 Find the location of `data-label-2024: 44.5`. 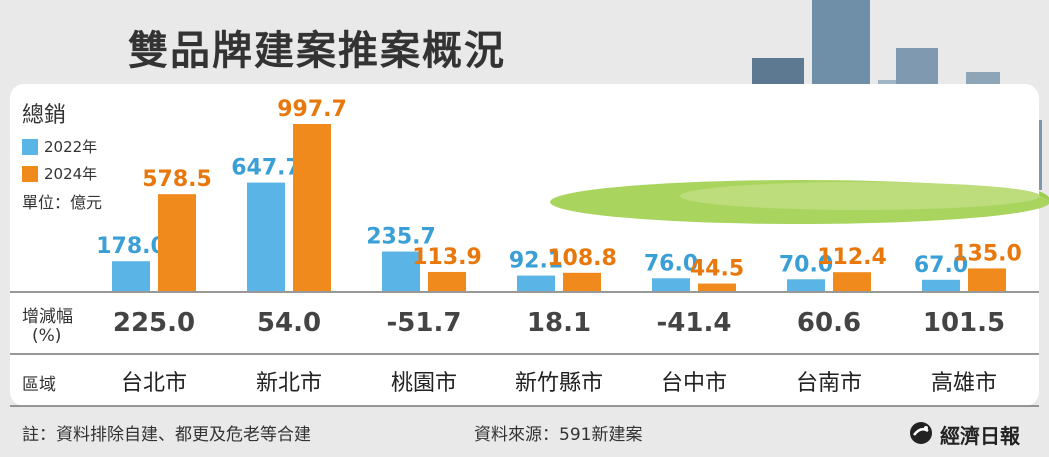

data-label-2024: 44.5 is located at coordinates (717, 269).